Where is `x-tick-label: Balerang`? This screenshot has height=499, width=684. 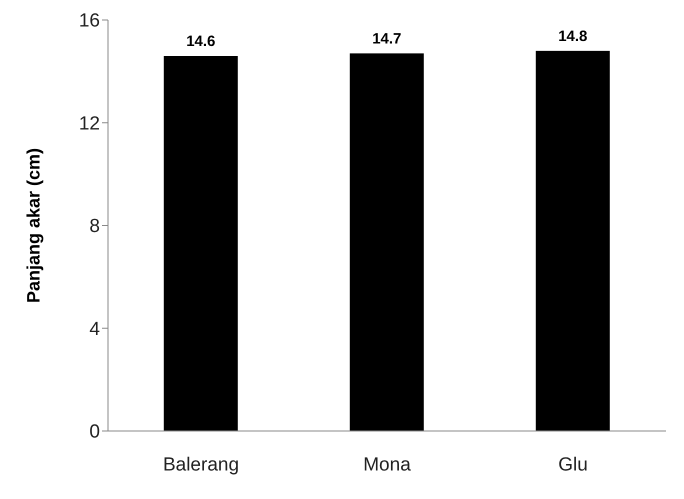 x-tick-label: Balerang is located at coordinates (201, 465).